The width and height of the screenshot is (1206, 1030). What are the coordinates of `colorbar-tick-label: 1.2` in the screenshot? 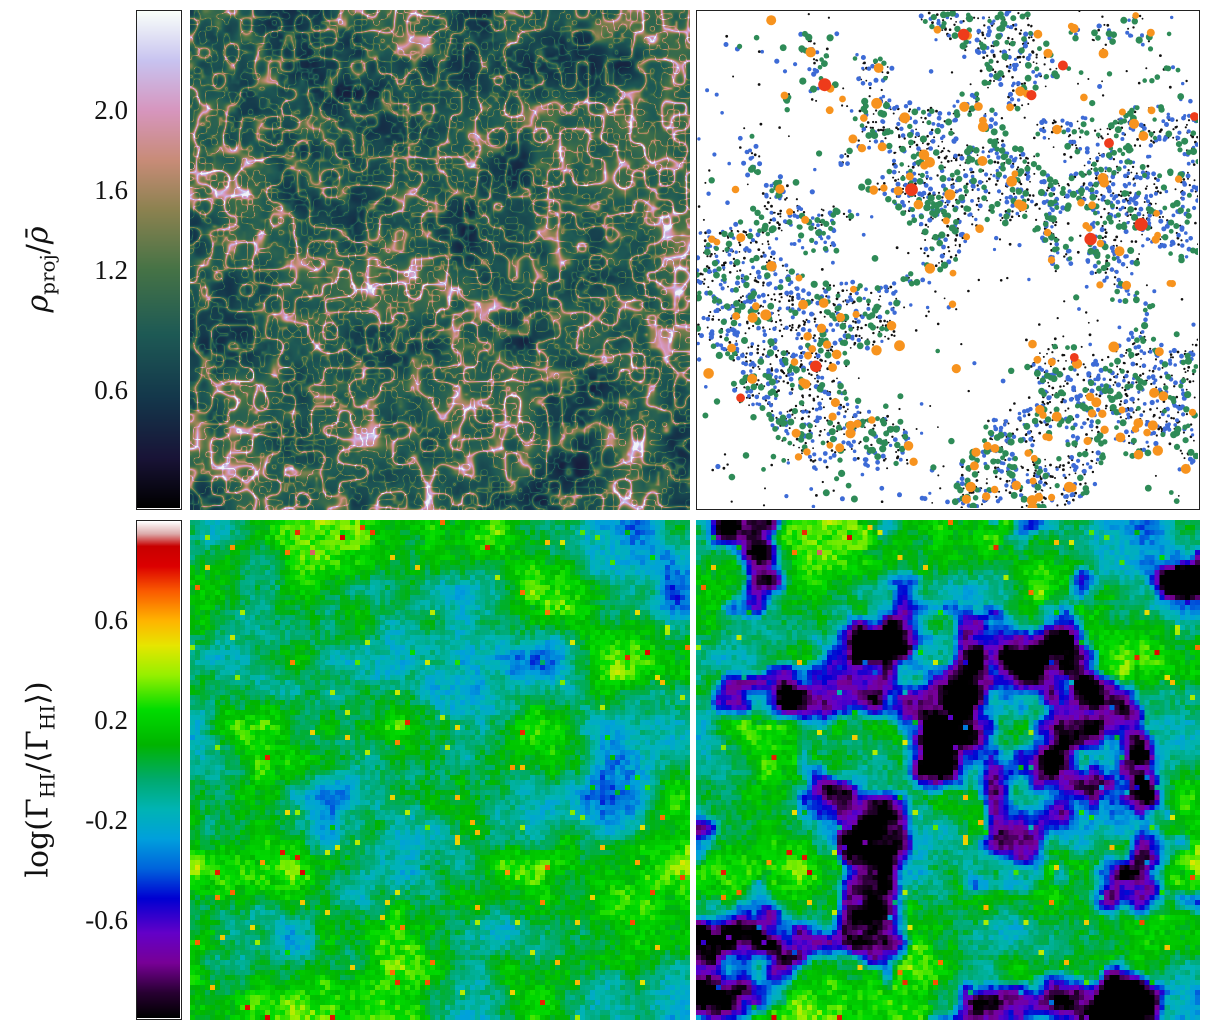 It's located at (111, 270).